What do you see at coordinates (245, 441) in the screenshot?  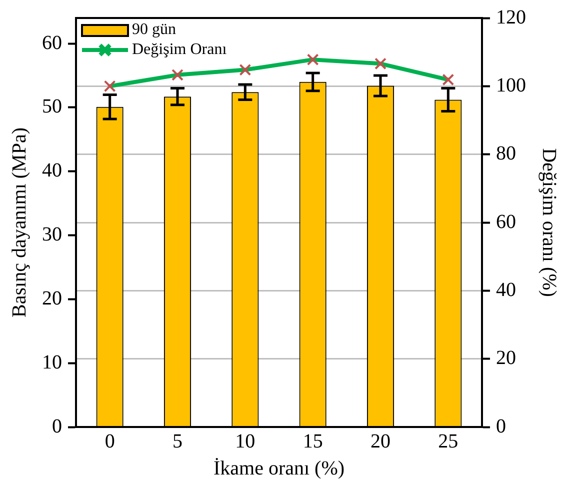 I see `x-tick-label: 10` at bounding box center [245, 441].